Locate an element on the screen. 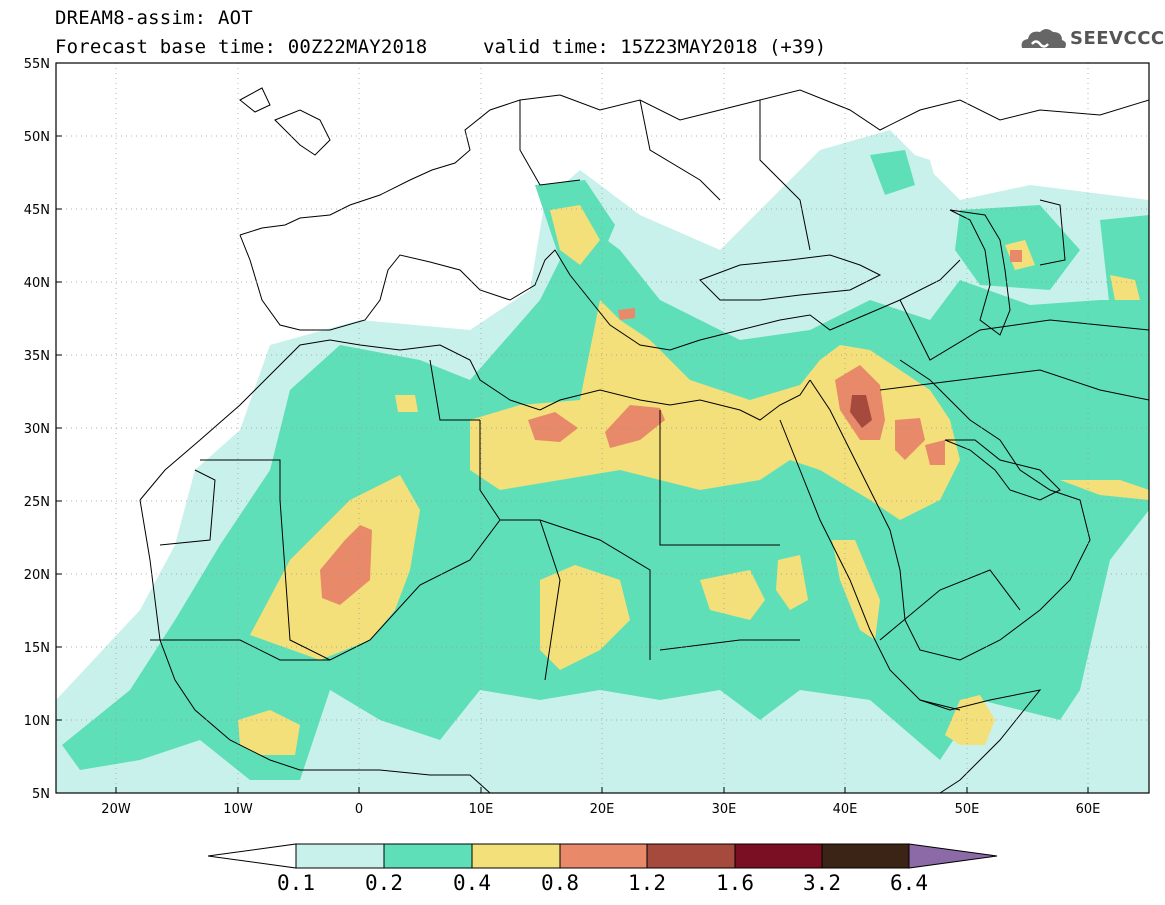  lat-label: 30N is located at coordinates (37, 429).